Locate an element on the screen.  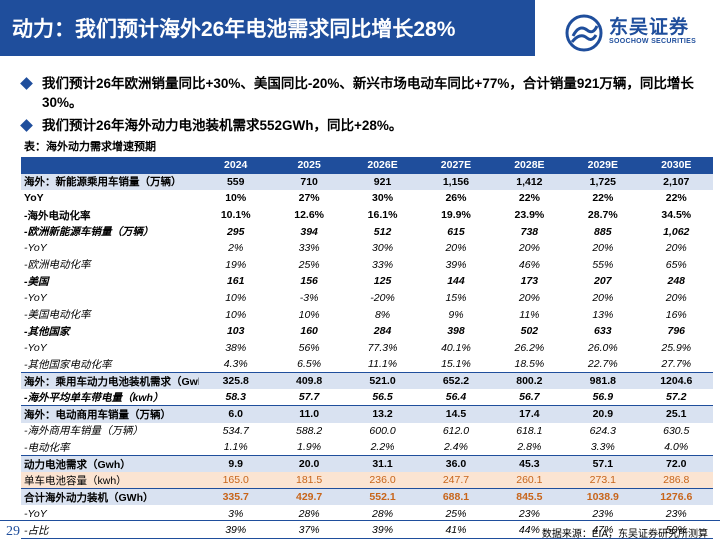
slide-title: 动力：我们预计海外26年电池需求同比增长28% is located at coordinates (267, 28).